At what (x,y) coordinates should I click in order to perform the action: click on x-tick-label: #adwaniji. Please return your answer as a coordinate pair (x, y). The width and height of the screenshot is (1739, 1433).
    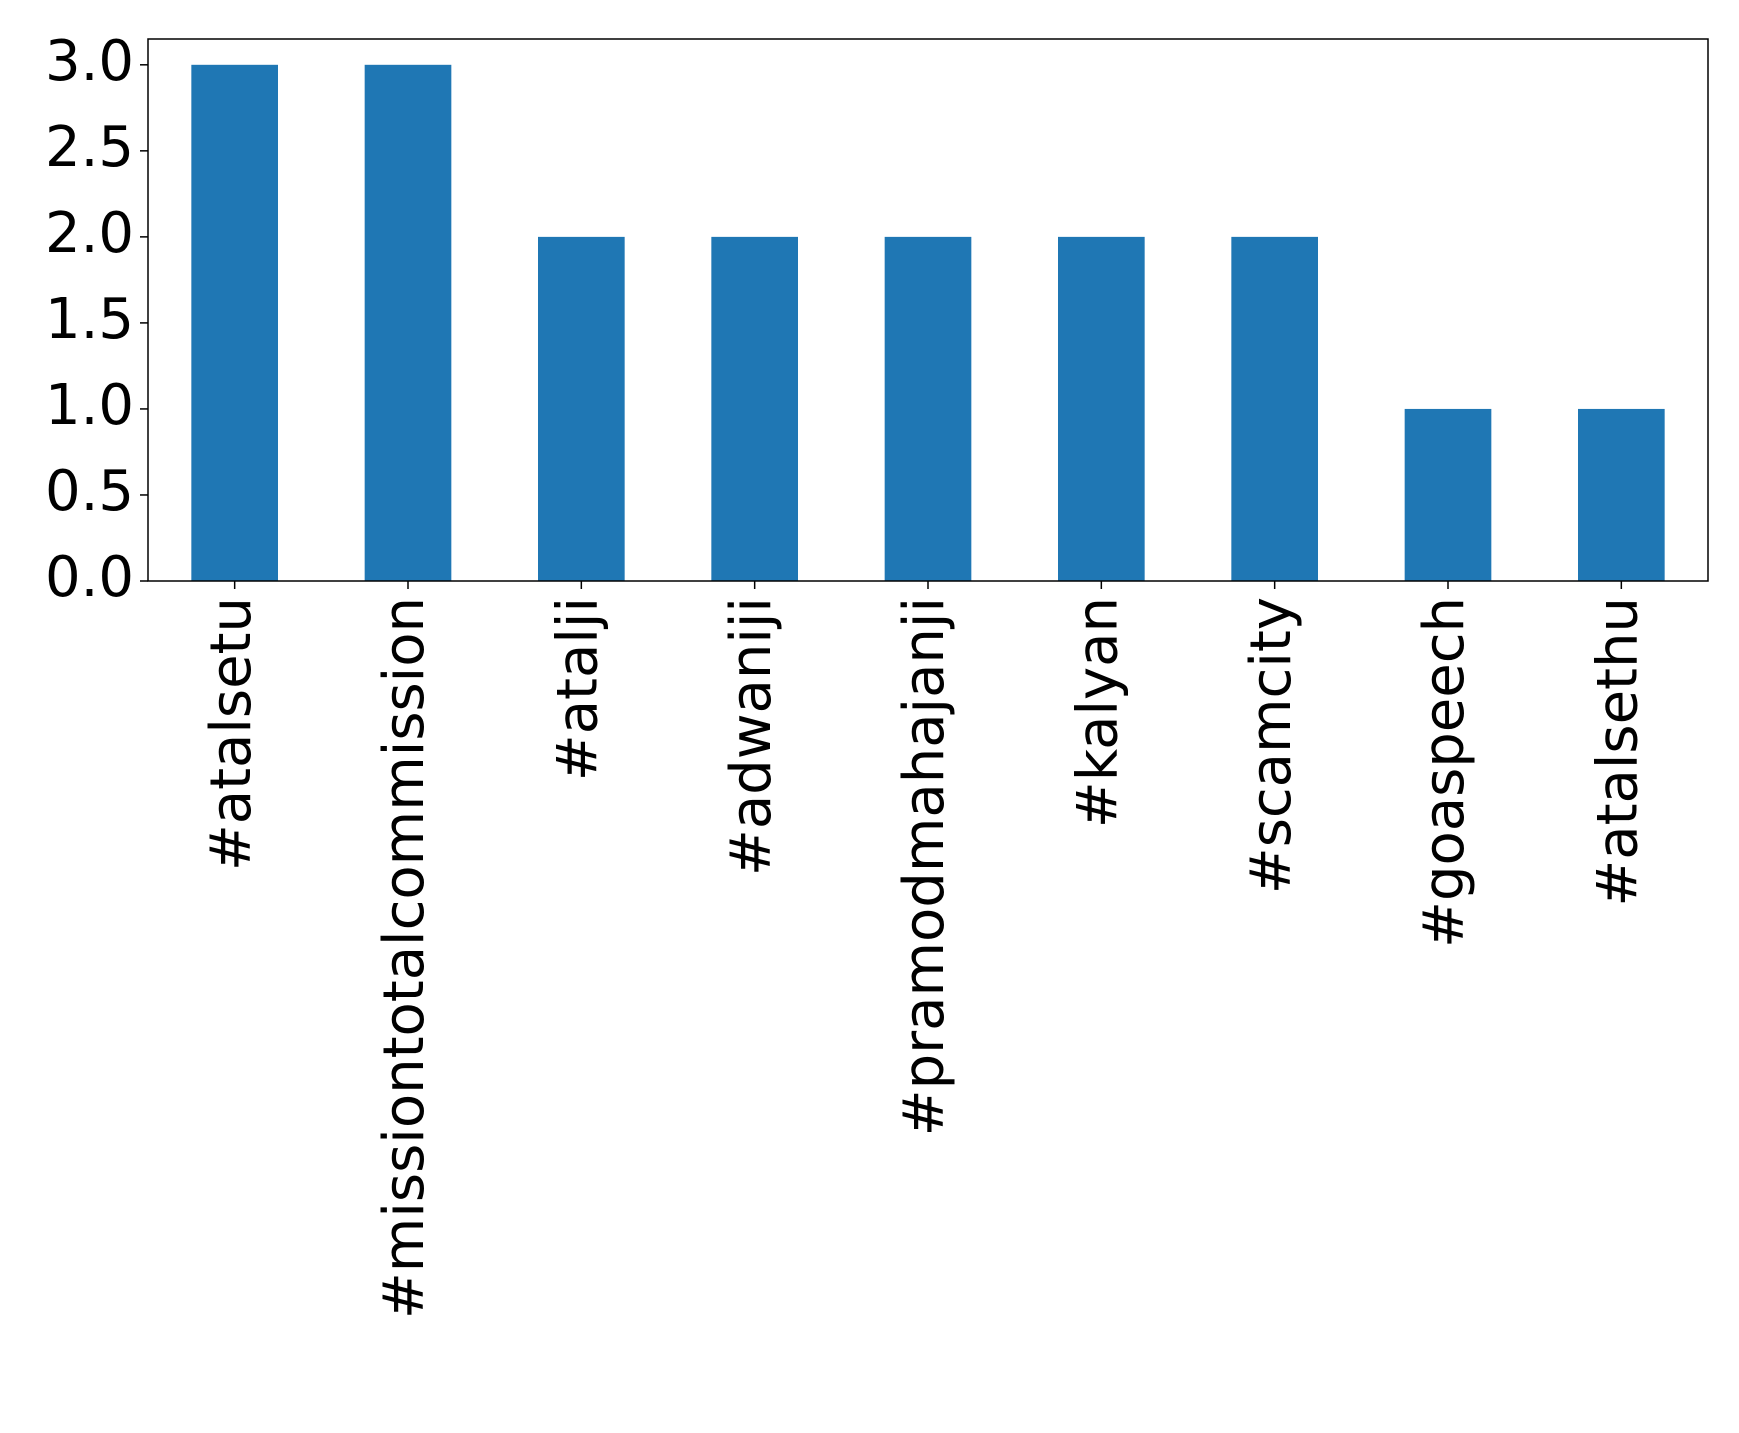
    Looking at the image, I should click on (751, 736).